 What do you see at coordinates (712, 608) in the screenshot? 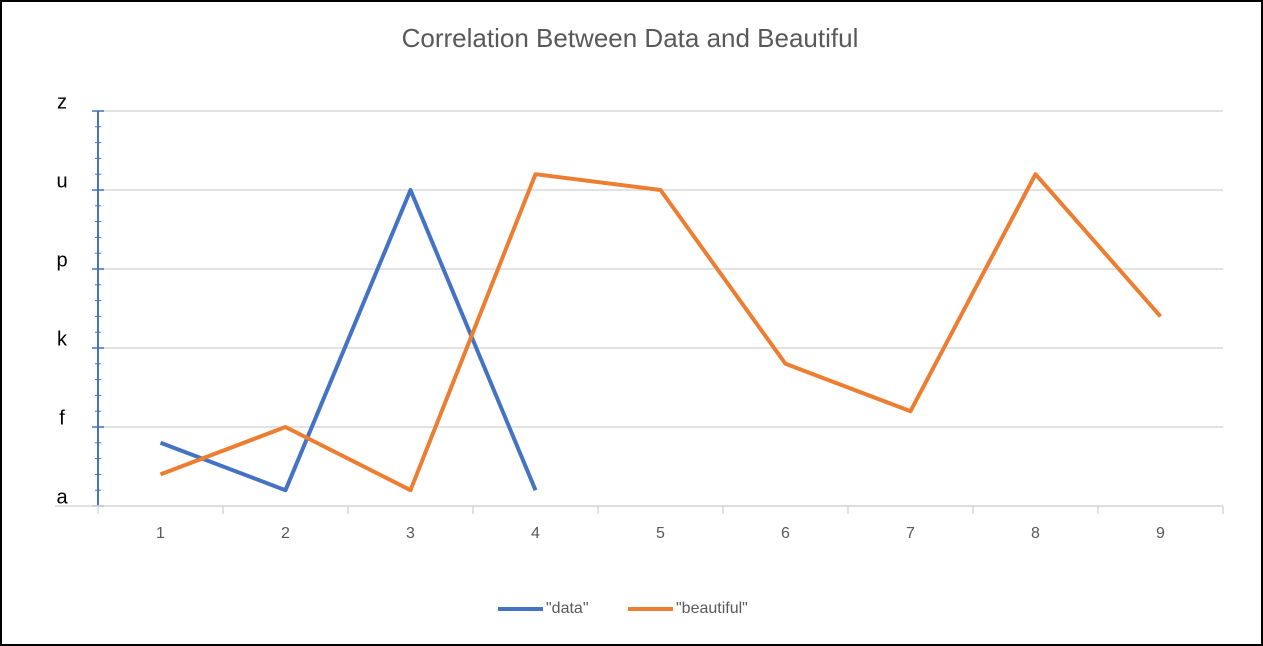
I see `legend-label: "beautiful"` at bounding box center [712, 608].